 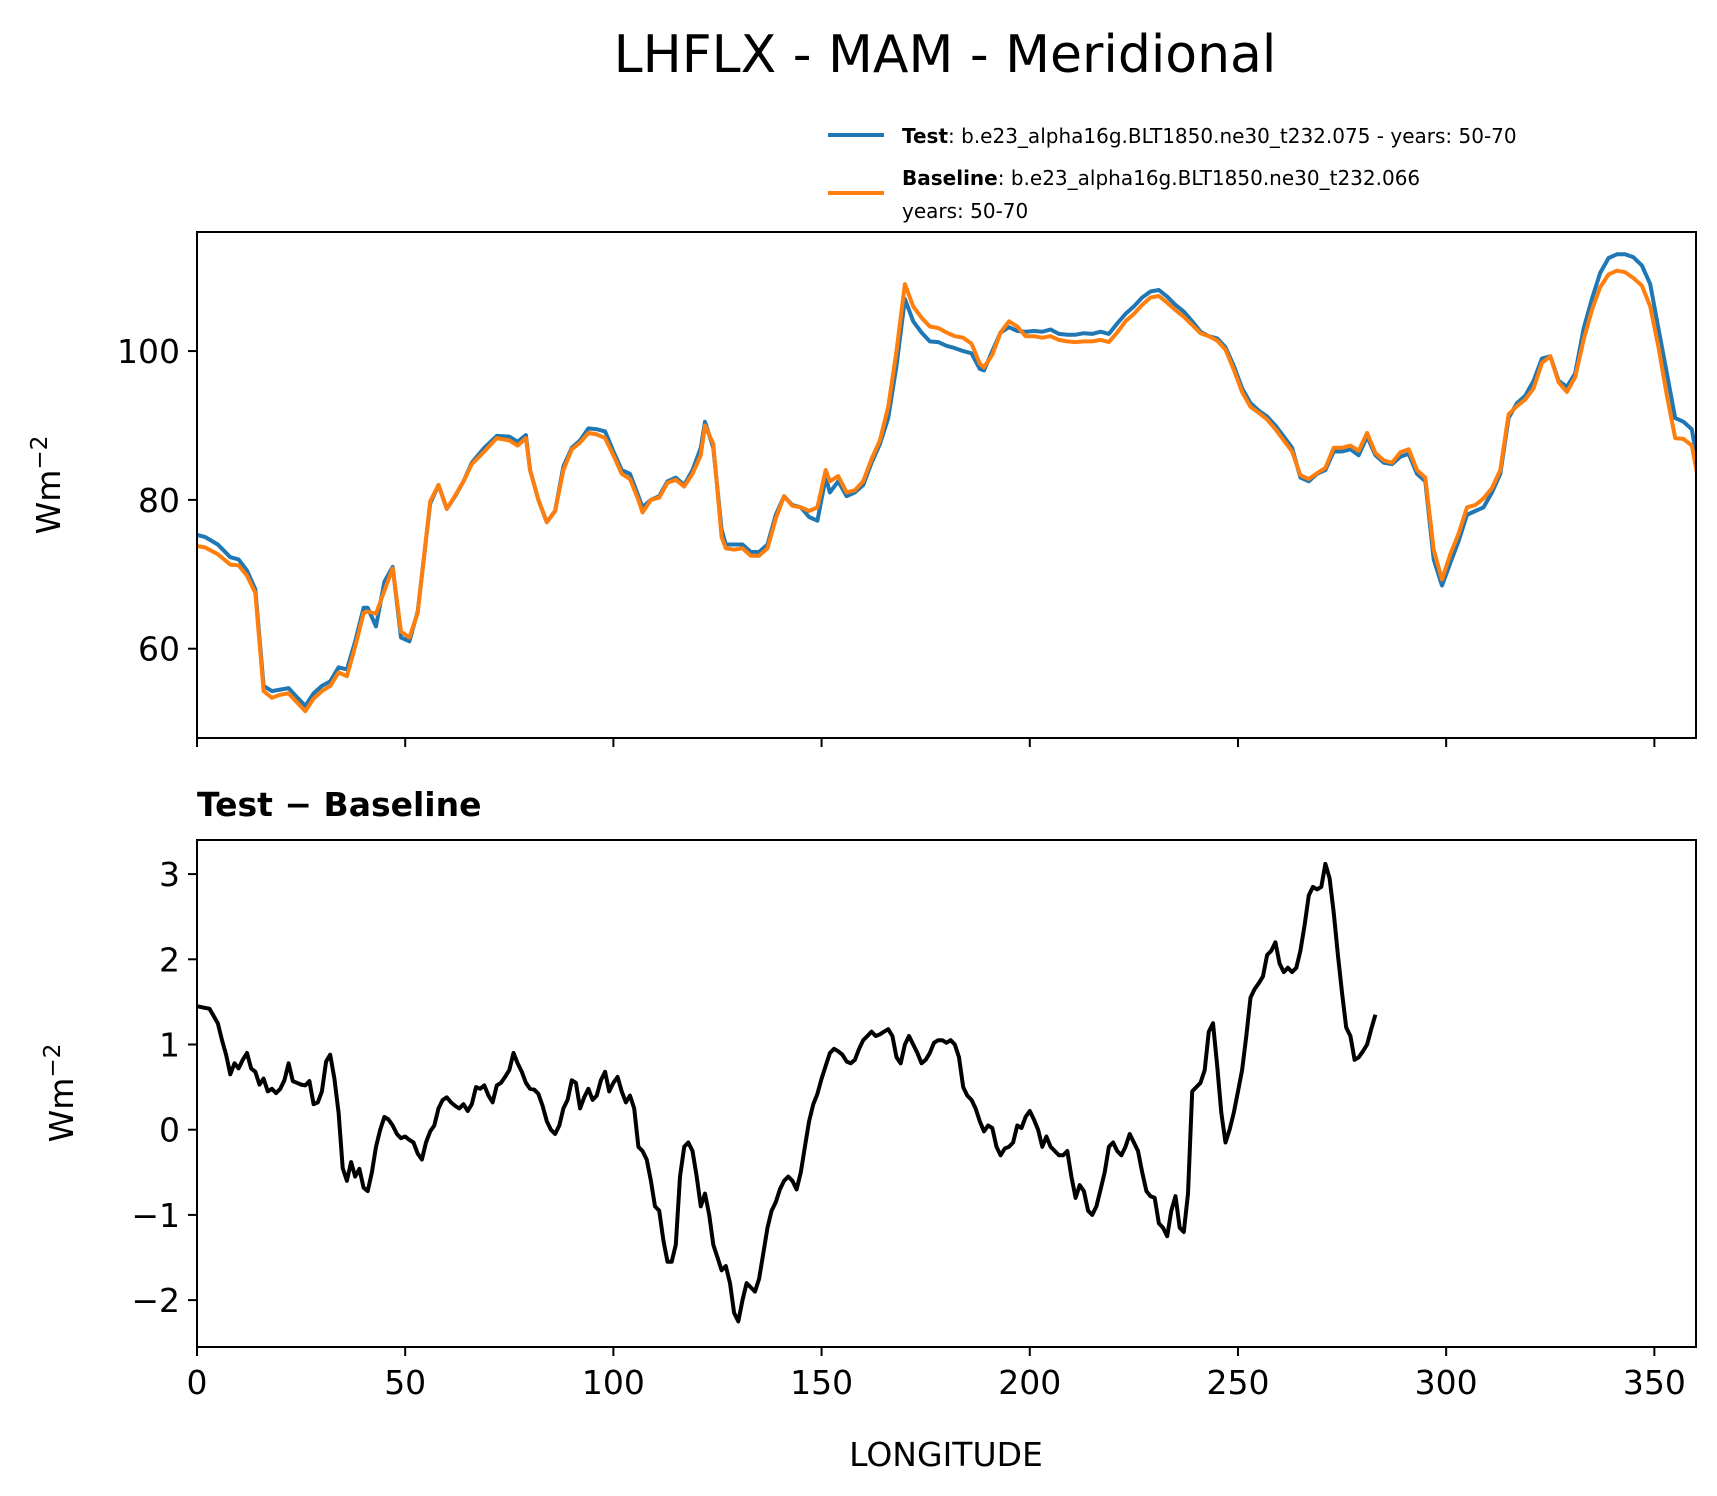 What do you see at coordinates (61, 1110) in the screenshot?
I see `bottom-y-axis-label-base: Wm` at bounding box center [61, 1110].